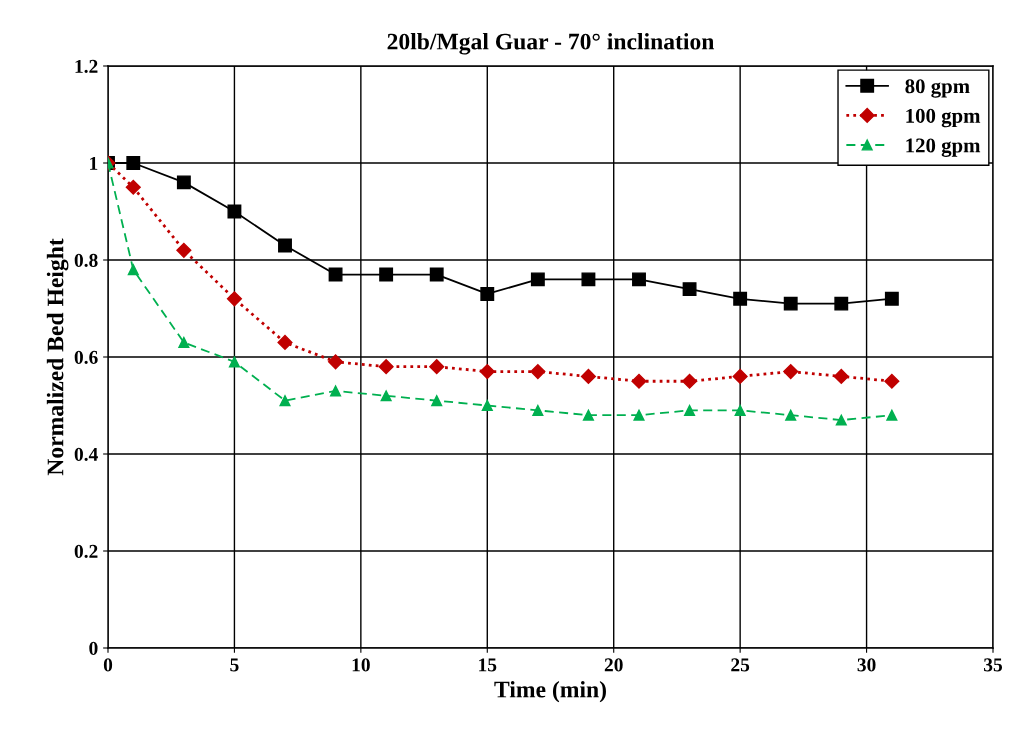 This screenshot has width=1015, height=736. I want to click on x-tick-label: 15, so click(488, 665).